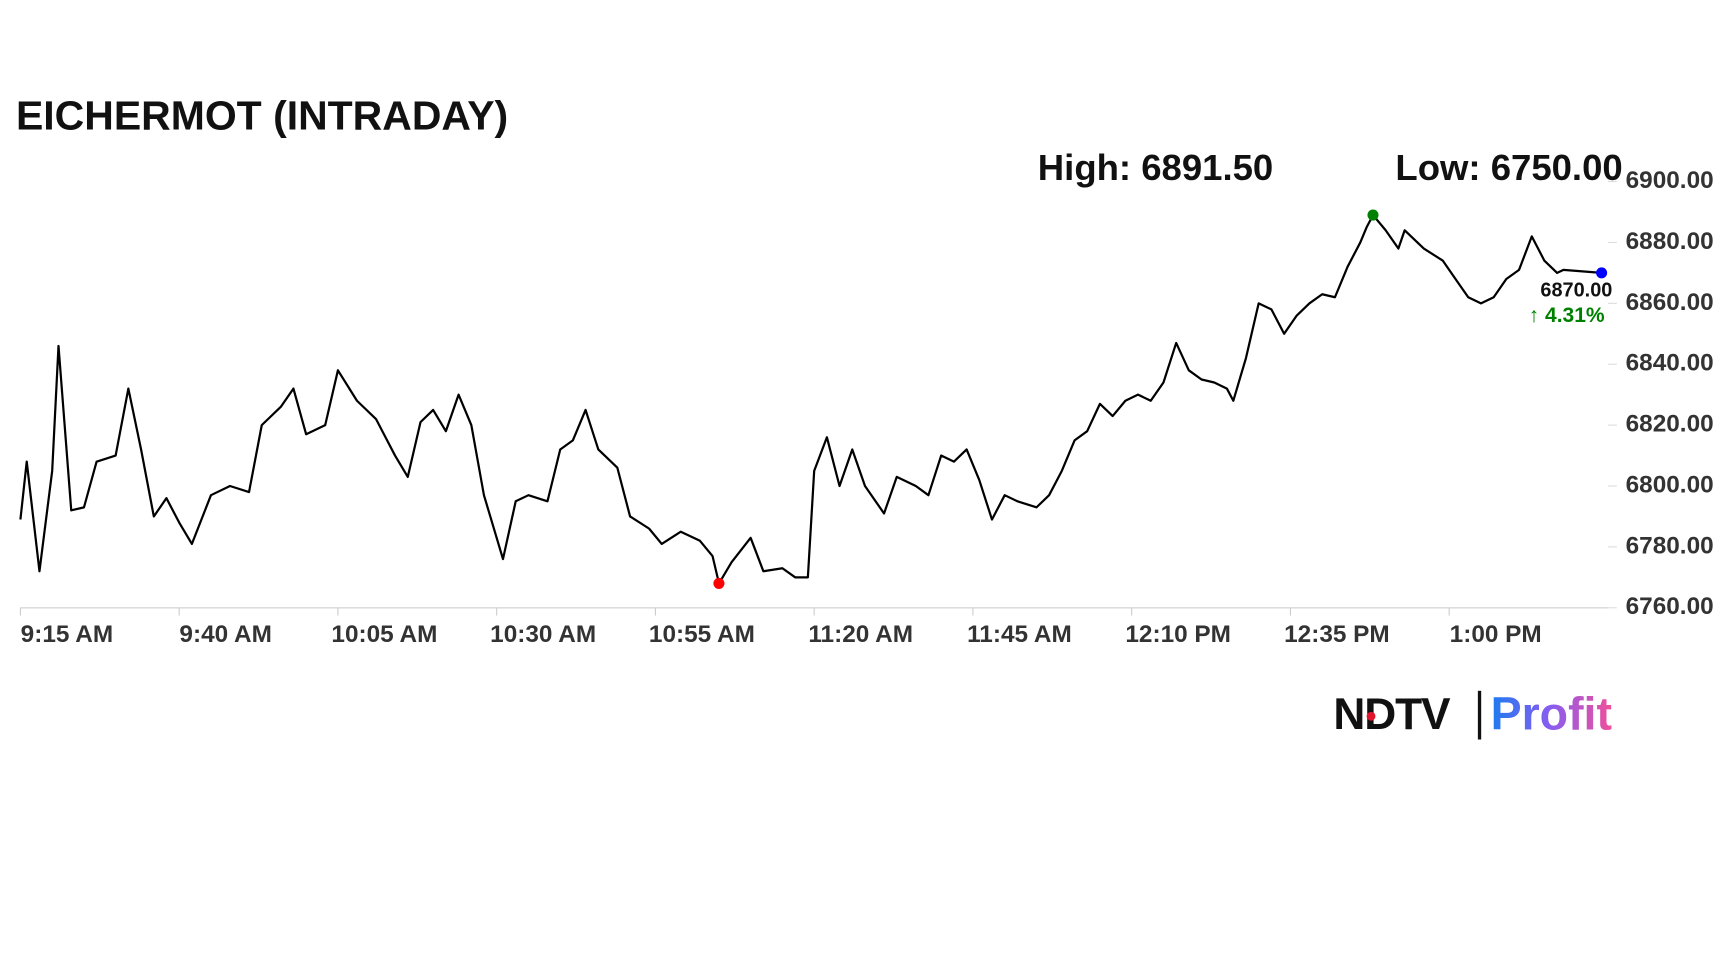 The height and width of the screenshot is (972, 1728). Describe the element at coordinates (1670, 302) in the screenshot. I see `y-tick-label: 6860.00` at that location.